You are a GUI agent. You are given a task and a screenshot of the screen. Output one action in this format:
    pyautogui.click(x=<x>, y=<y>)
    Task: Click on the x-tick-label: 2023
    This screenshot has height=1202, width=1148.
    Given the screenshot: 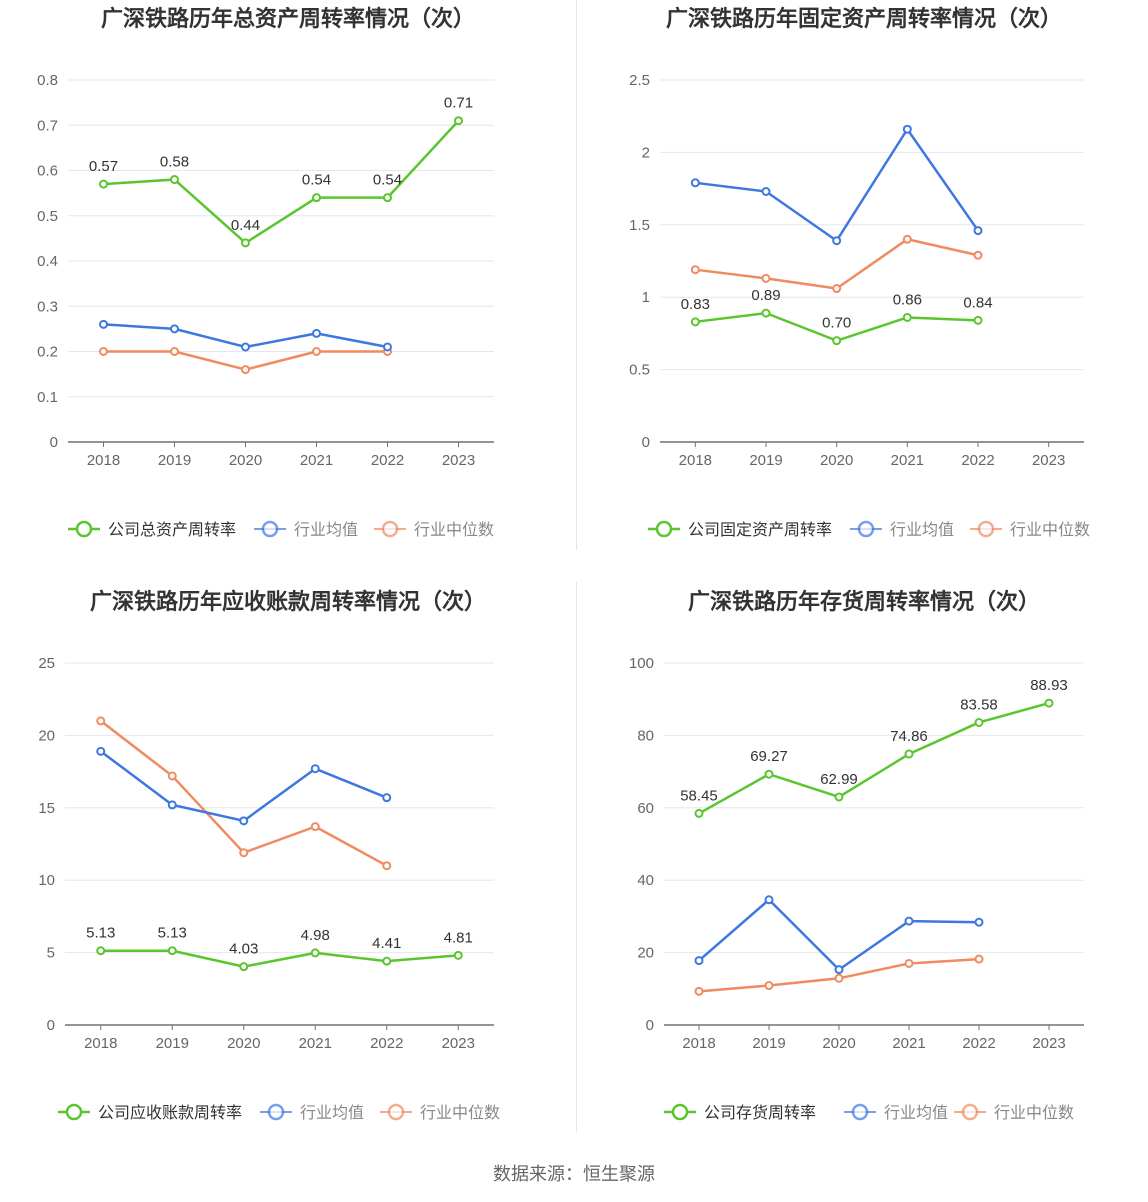 What is the action you would take?
    pyautogui.click(x=1048, y=460)
    